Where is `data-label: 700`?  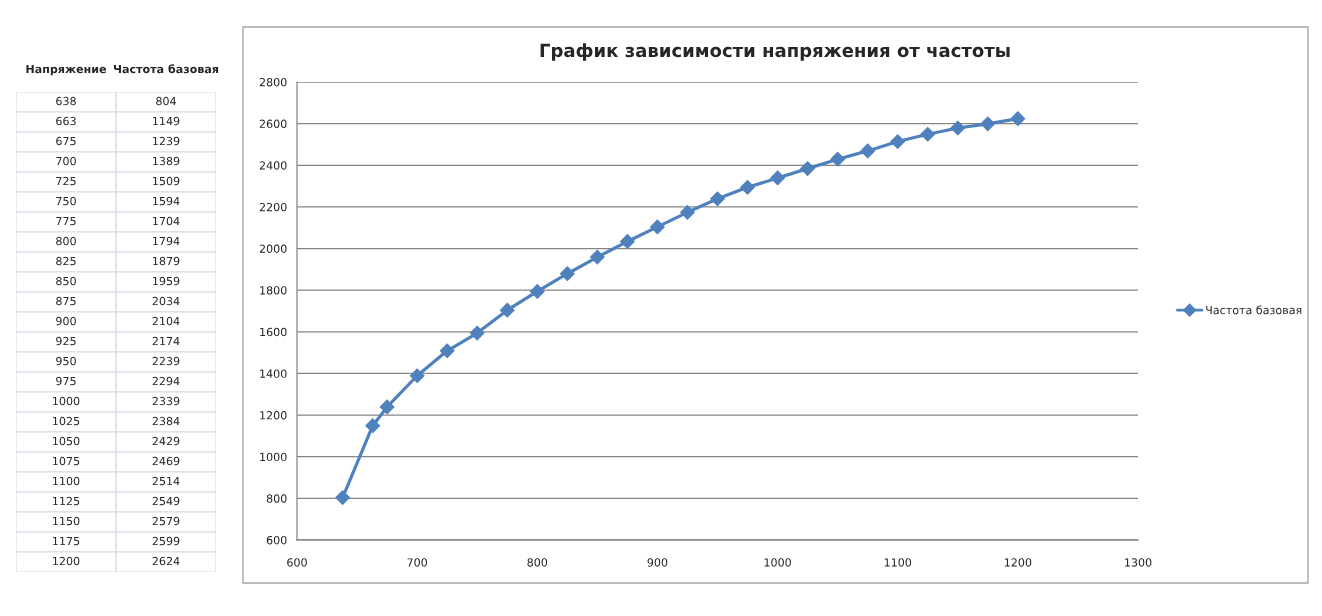 data-label: 700 is located at coordinates (66, 161).